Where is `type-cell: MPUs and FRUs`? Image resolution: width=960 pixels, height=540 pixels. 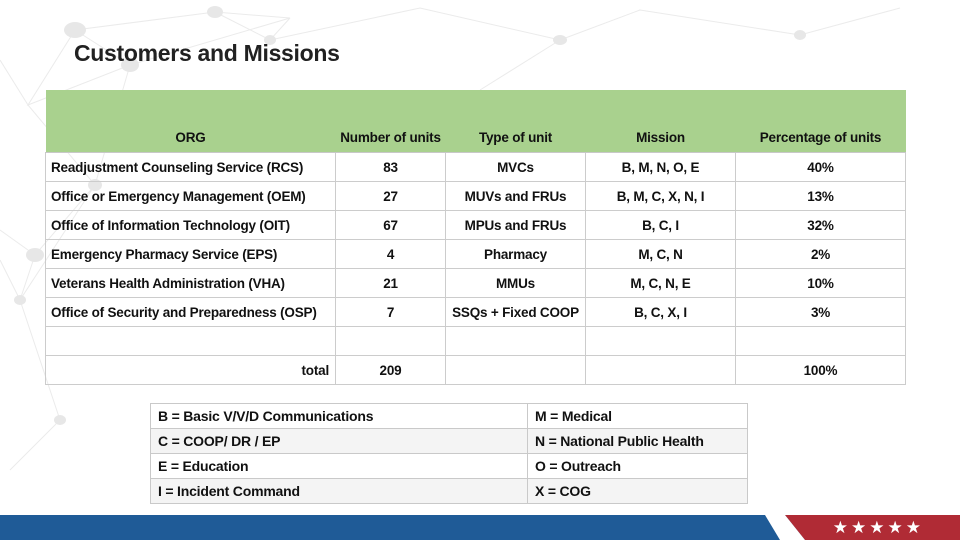
type-cell: MPUs and FRUs is located at coordinates (515, 225).